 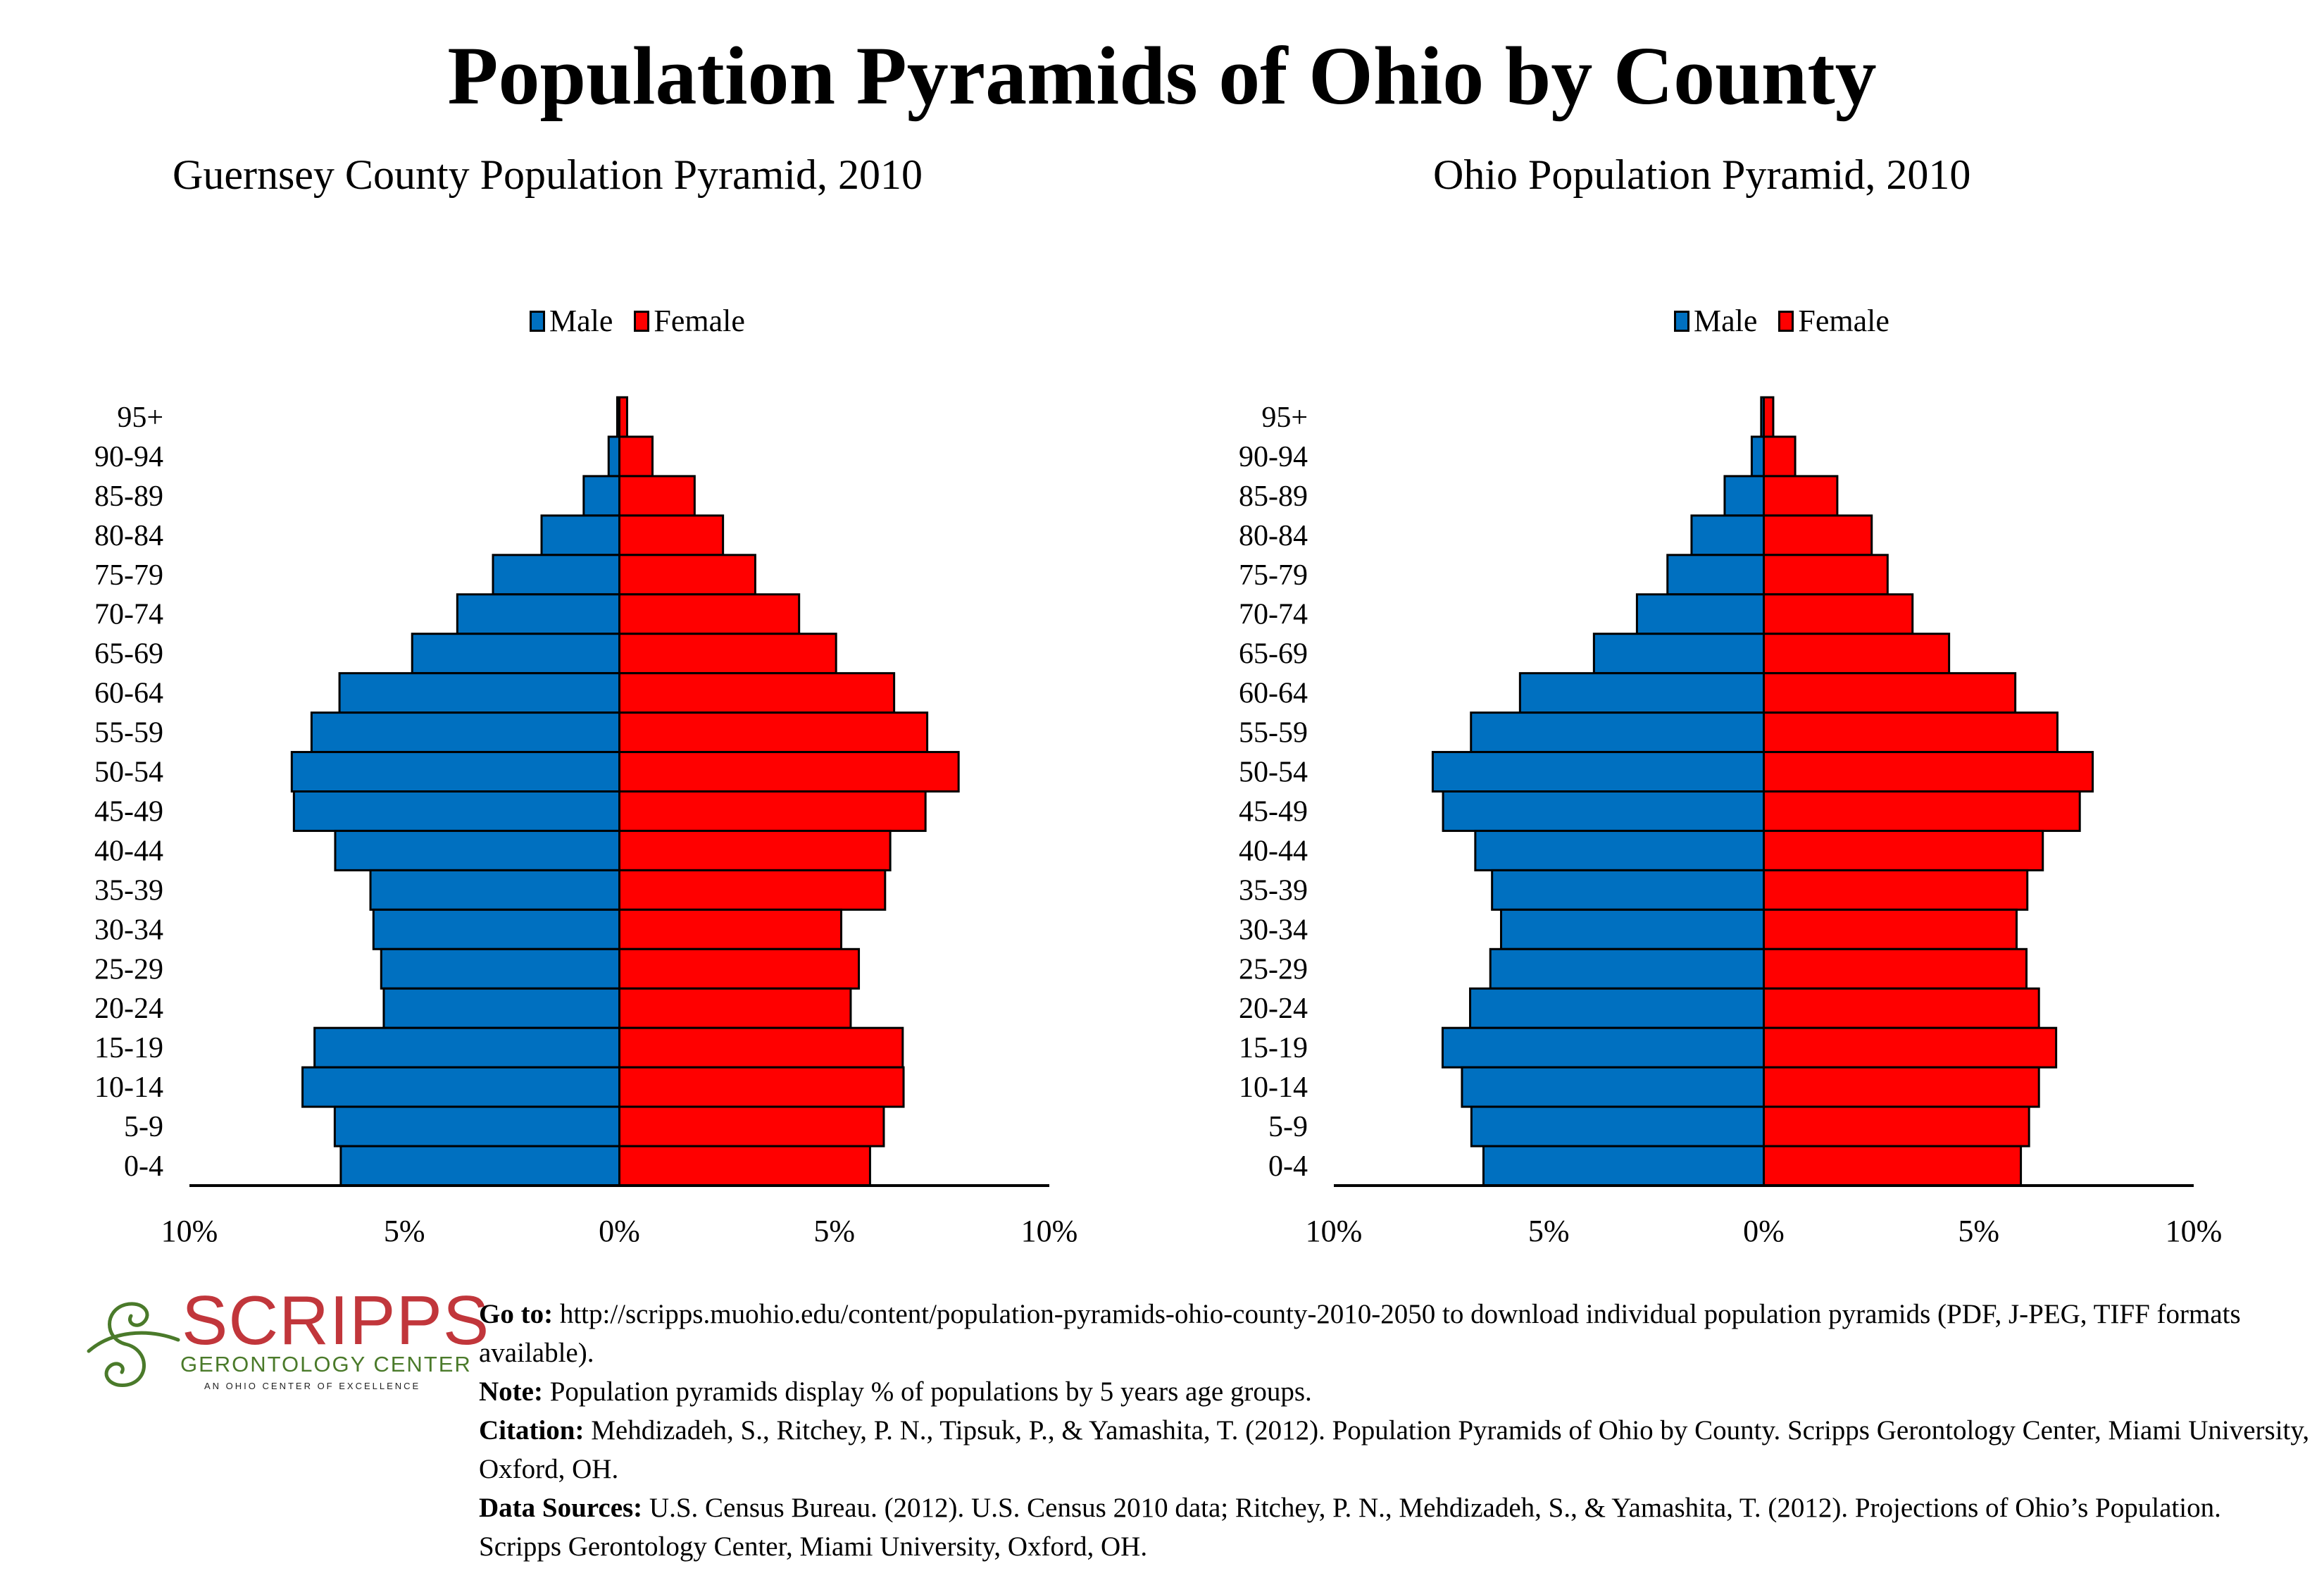 What do you see at coordinates (326, 1364) in the screenshot?
I see `logo-subtitle: GERONTOLOGY CENTER` at bounding box center [326, 1364].